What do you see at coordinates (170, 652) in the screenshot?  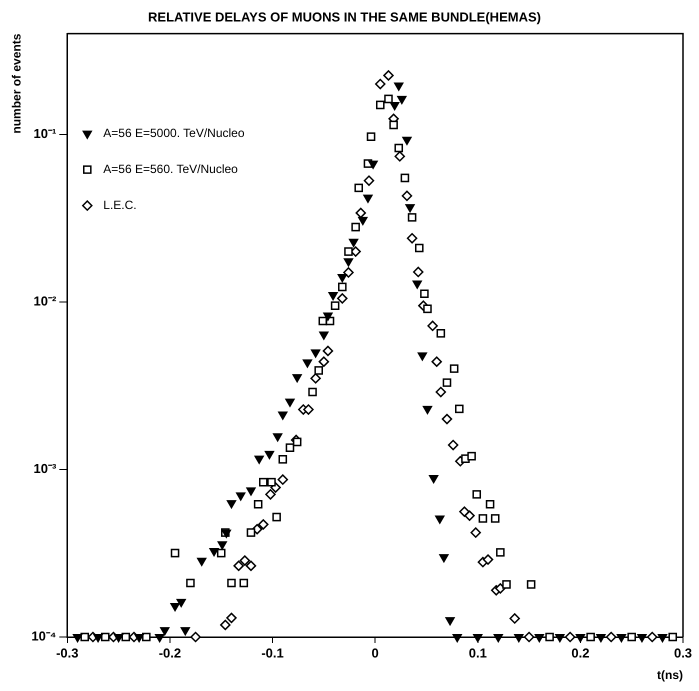 I see `x-tick-label: -0.2` at bounding box center [170, 652].